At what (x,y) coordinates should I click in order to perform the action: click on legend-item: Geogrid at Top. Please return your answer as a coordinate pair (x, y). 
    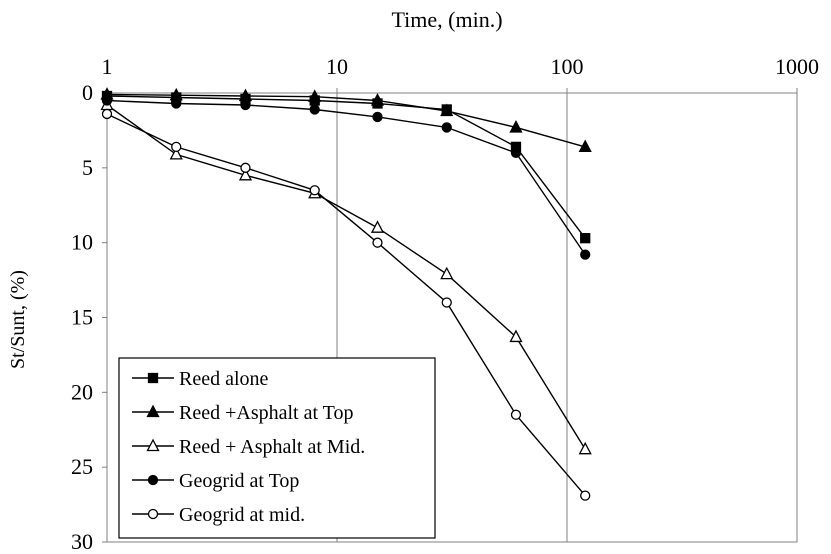
    Looking at the image, I should click on (215, 481).